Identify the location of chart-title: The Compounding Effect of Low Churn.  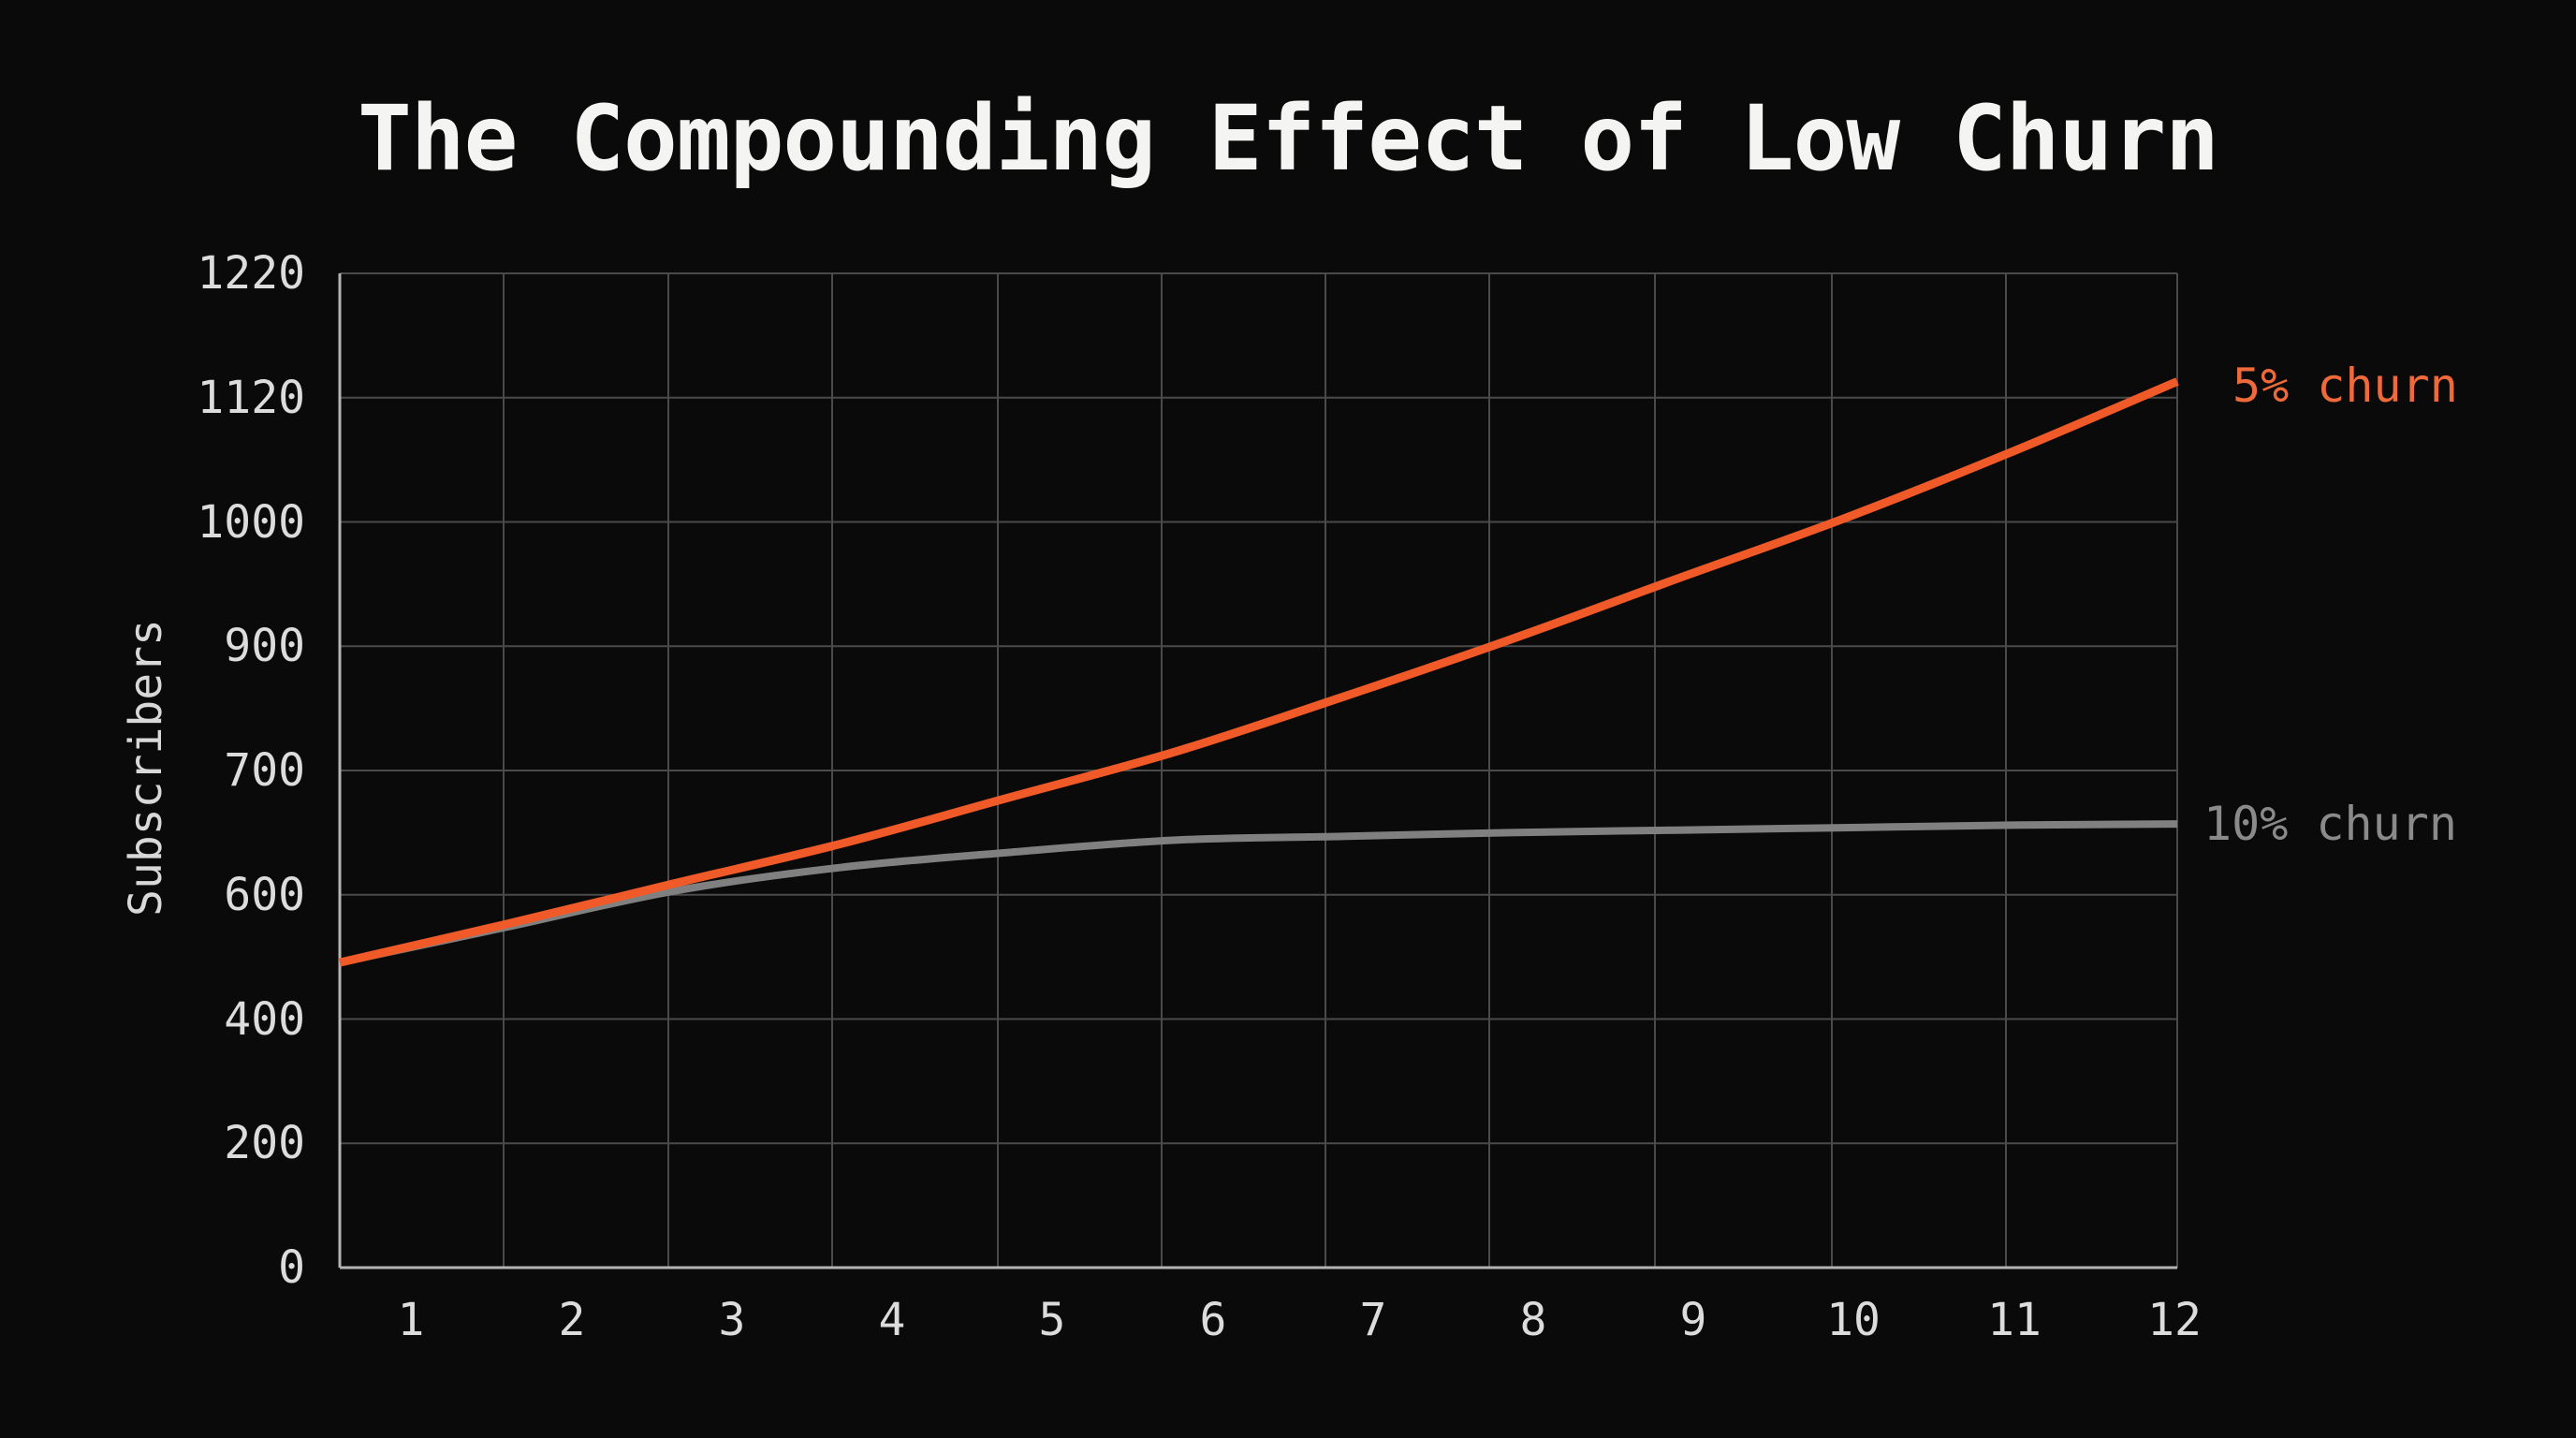
(1288, 138).